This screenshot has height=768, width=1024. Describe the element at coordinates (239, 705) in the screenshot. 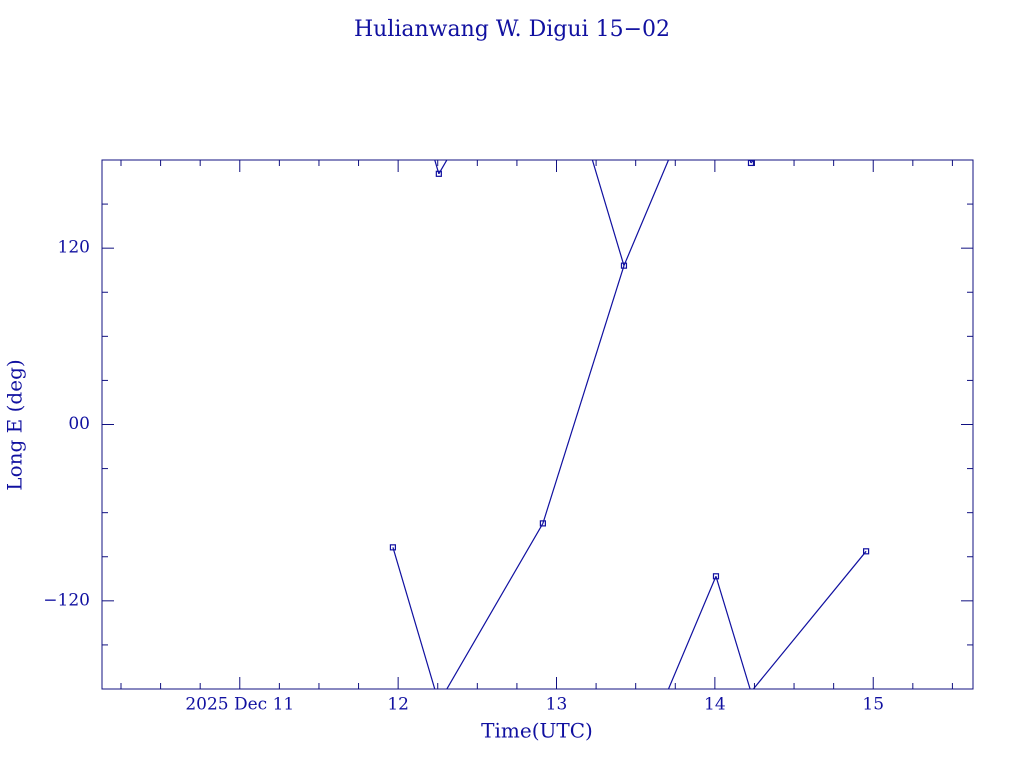

I see `x-tick-label: 2025 Dec 11` at that location.